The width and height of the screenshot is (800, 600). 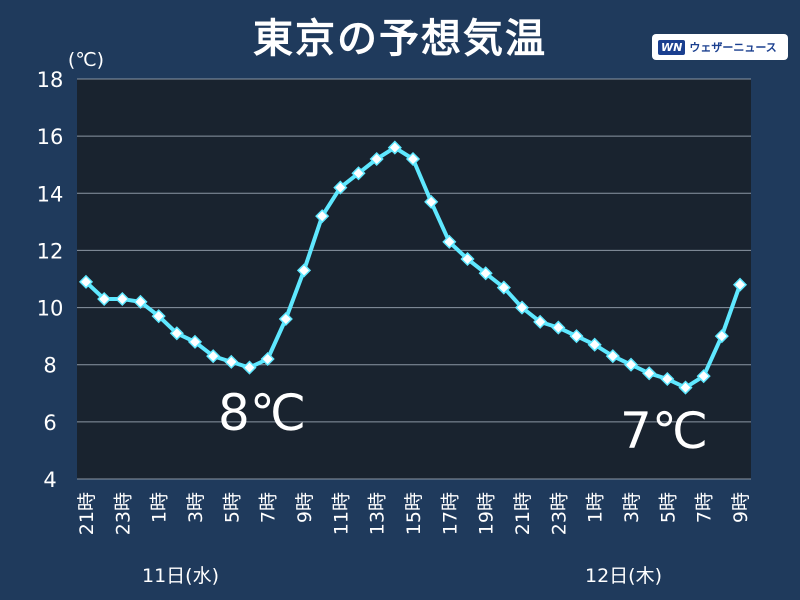 What do you see at coordinates (49, 480) in the screenshot?
I see `y-tick-label: 4` at bounding box center [49, 480].